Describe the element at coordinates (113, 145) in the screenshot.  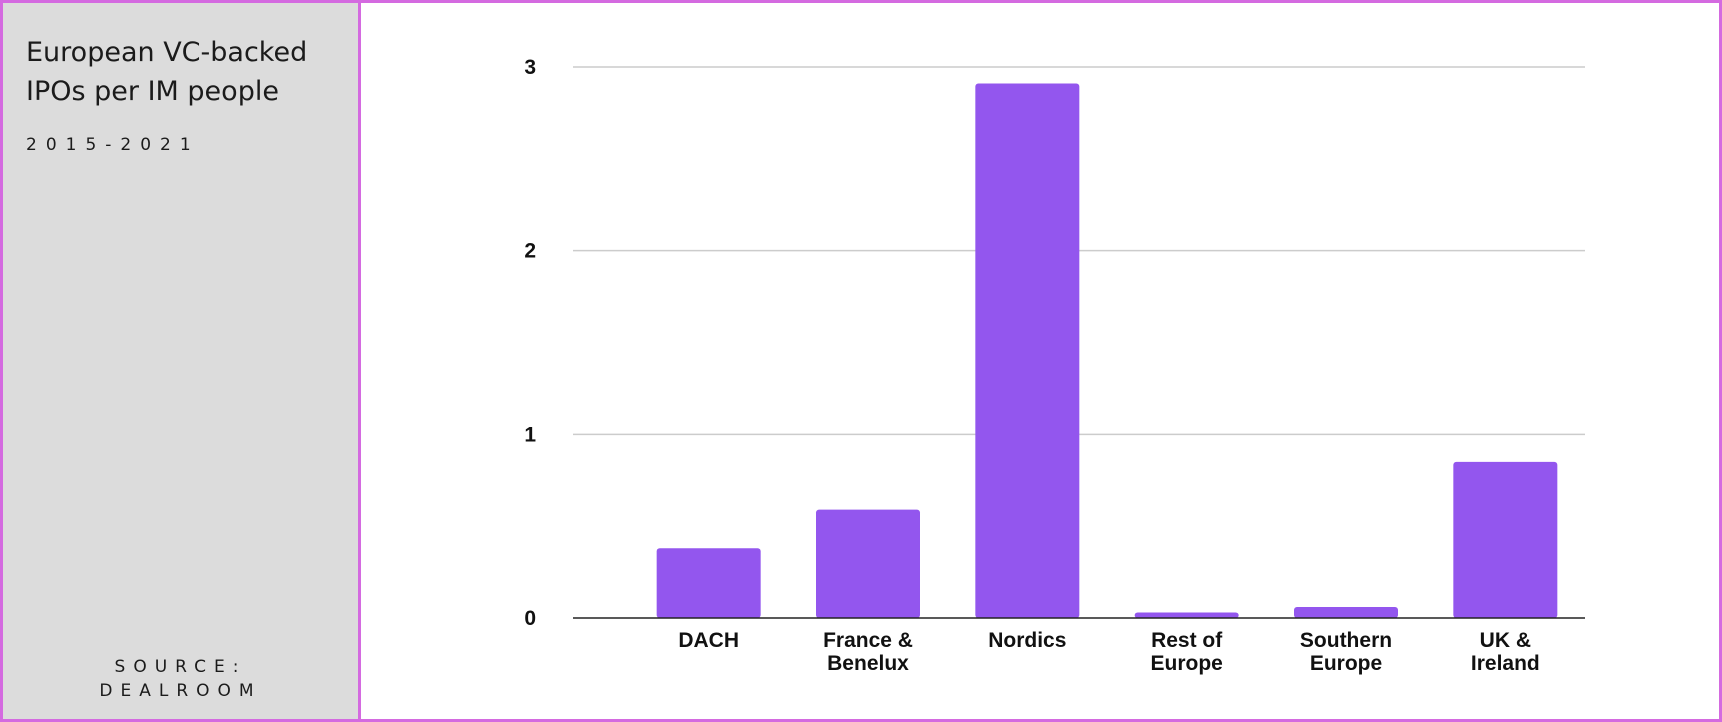
I see `chart-subtitle: 2015-2021` at that location.